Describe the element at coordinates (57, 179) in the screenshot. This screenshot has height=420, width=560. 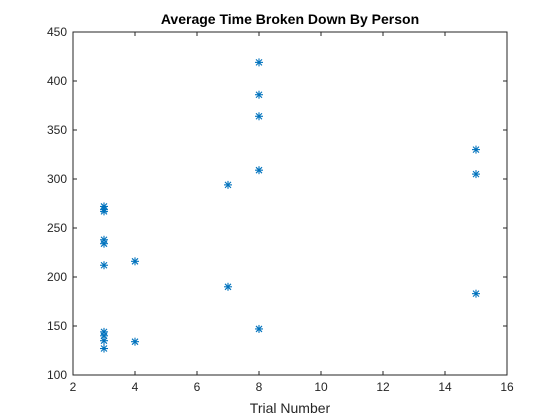
I see `y-tick-label: 300` at that location.